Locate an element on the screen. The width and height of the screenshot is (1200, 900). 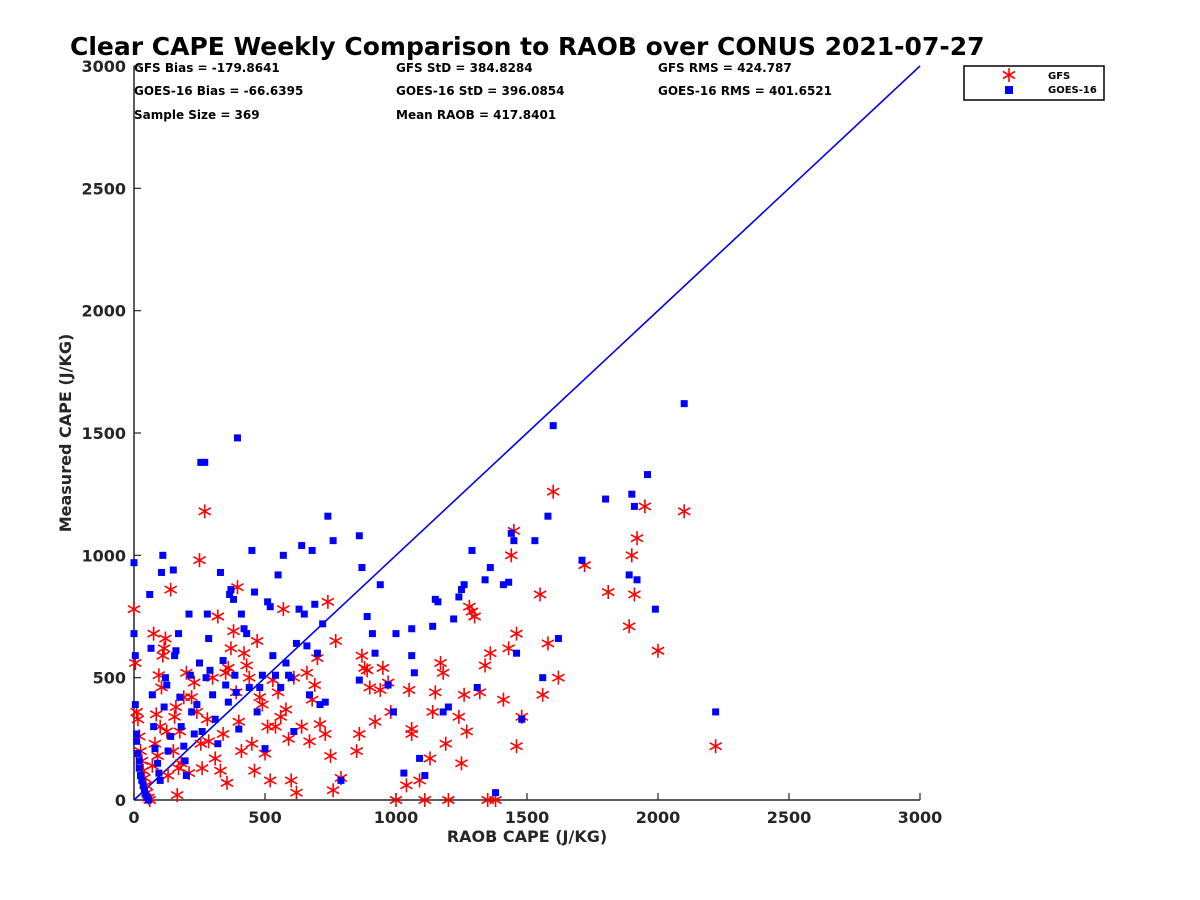
goes-bias-stat: GOES-16 Bias = -66.6395 is located at coordinates (218, 91).